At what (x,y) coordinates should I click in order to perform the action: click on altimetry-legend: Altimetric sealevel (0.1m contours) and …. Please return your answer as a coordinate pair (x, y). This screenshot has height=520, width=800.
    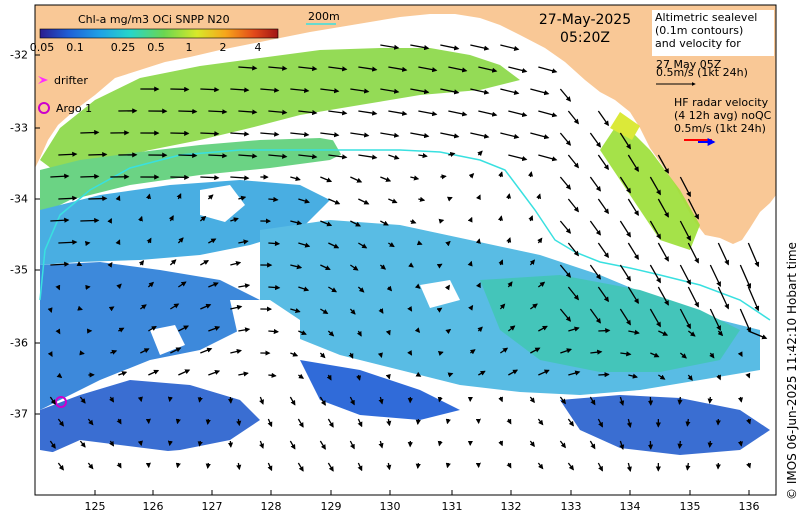
    Looking at the image, I should click on (713, 33).